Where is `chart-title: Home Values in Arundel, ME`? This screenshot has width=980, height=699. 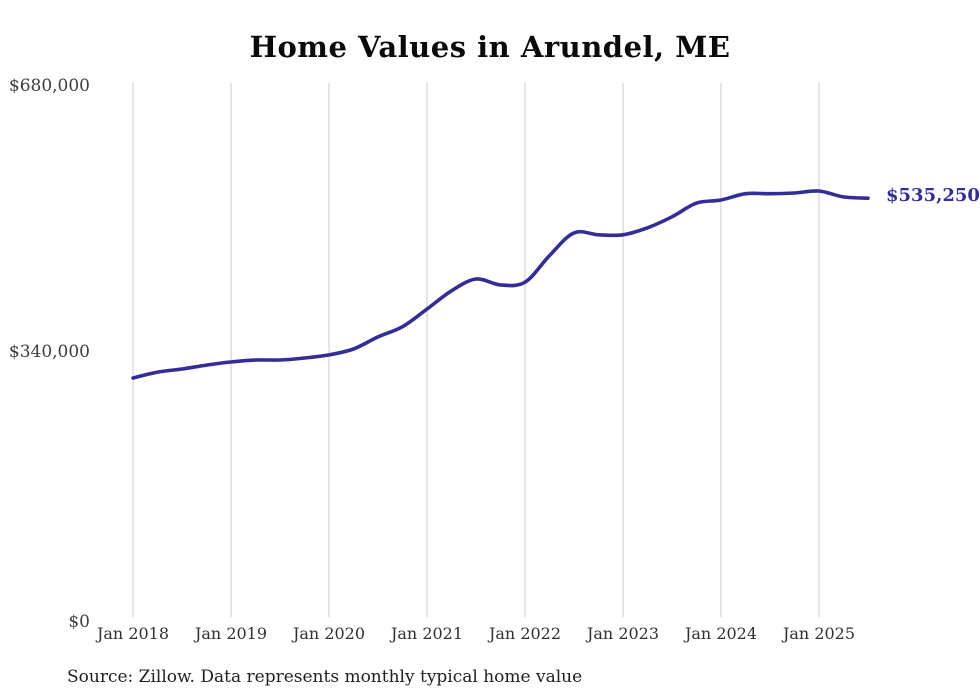
chart-title: Home Values in Arundel, ME is located at coordinates (490, 47).